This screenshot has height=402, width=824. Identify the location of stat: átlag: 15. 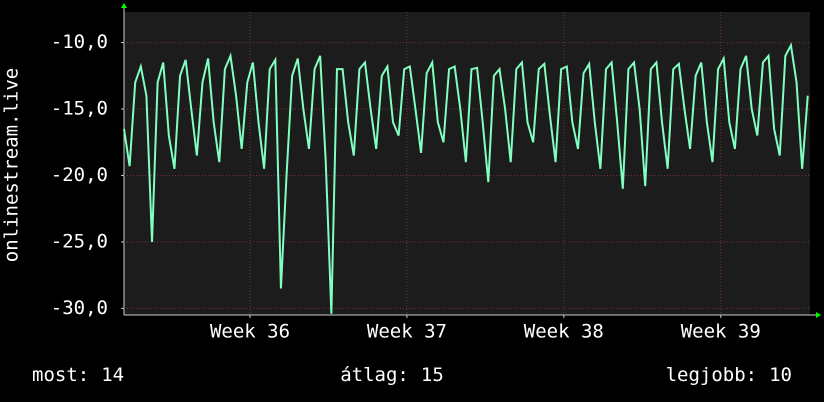
(392, 375).